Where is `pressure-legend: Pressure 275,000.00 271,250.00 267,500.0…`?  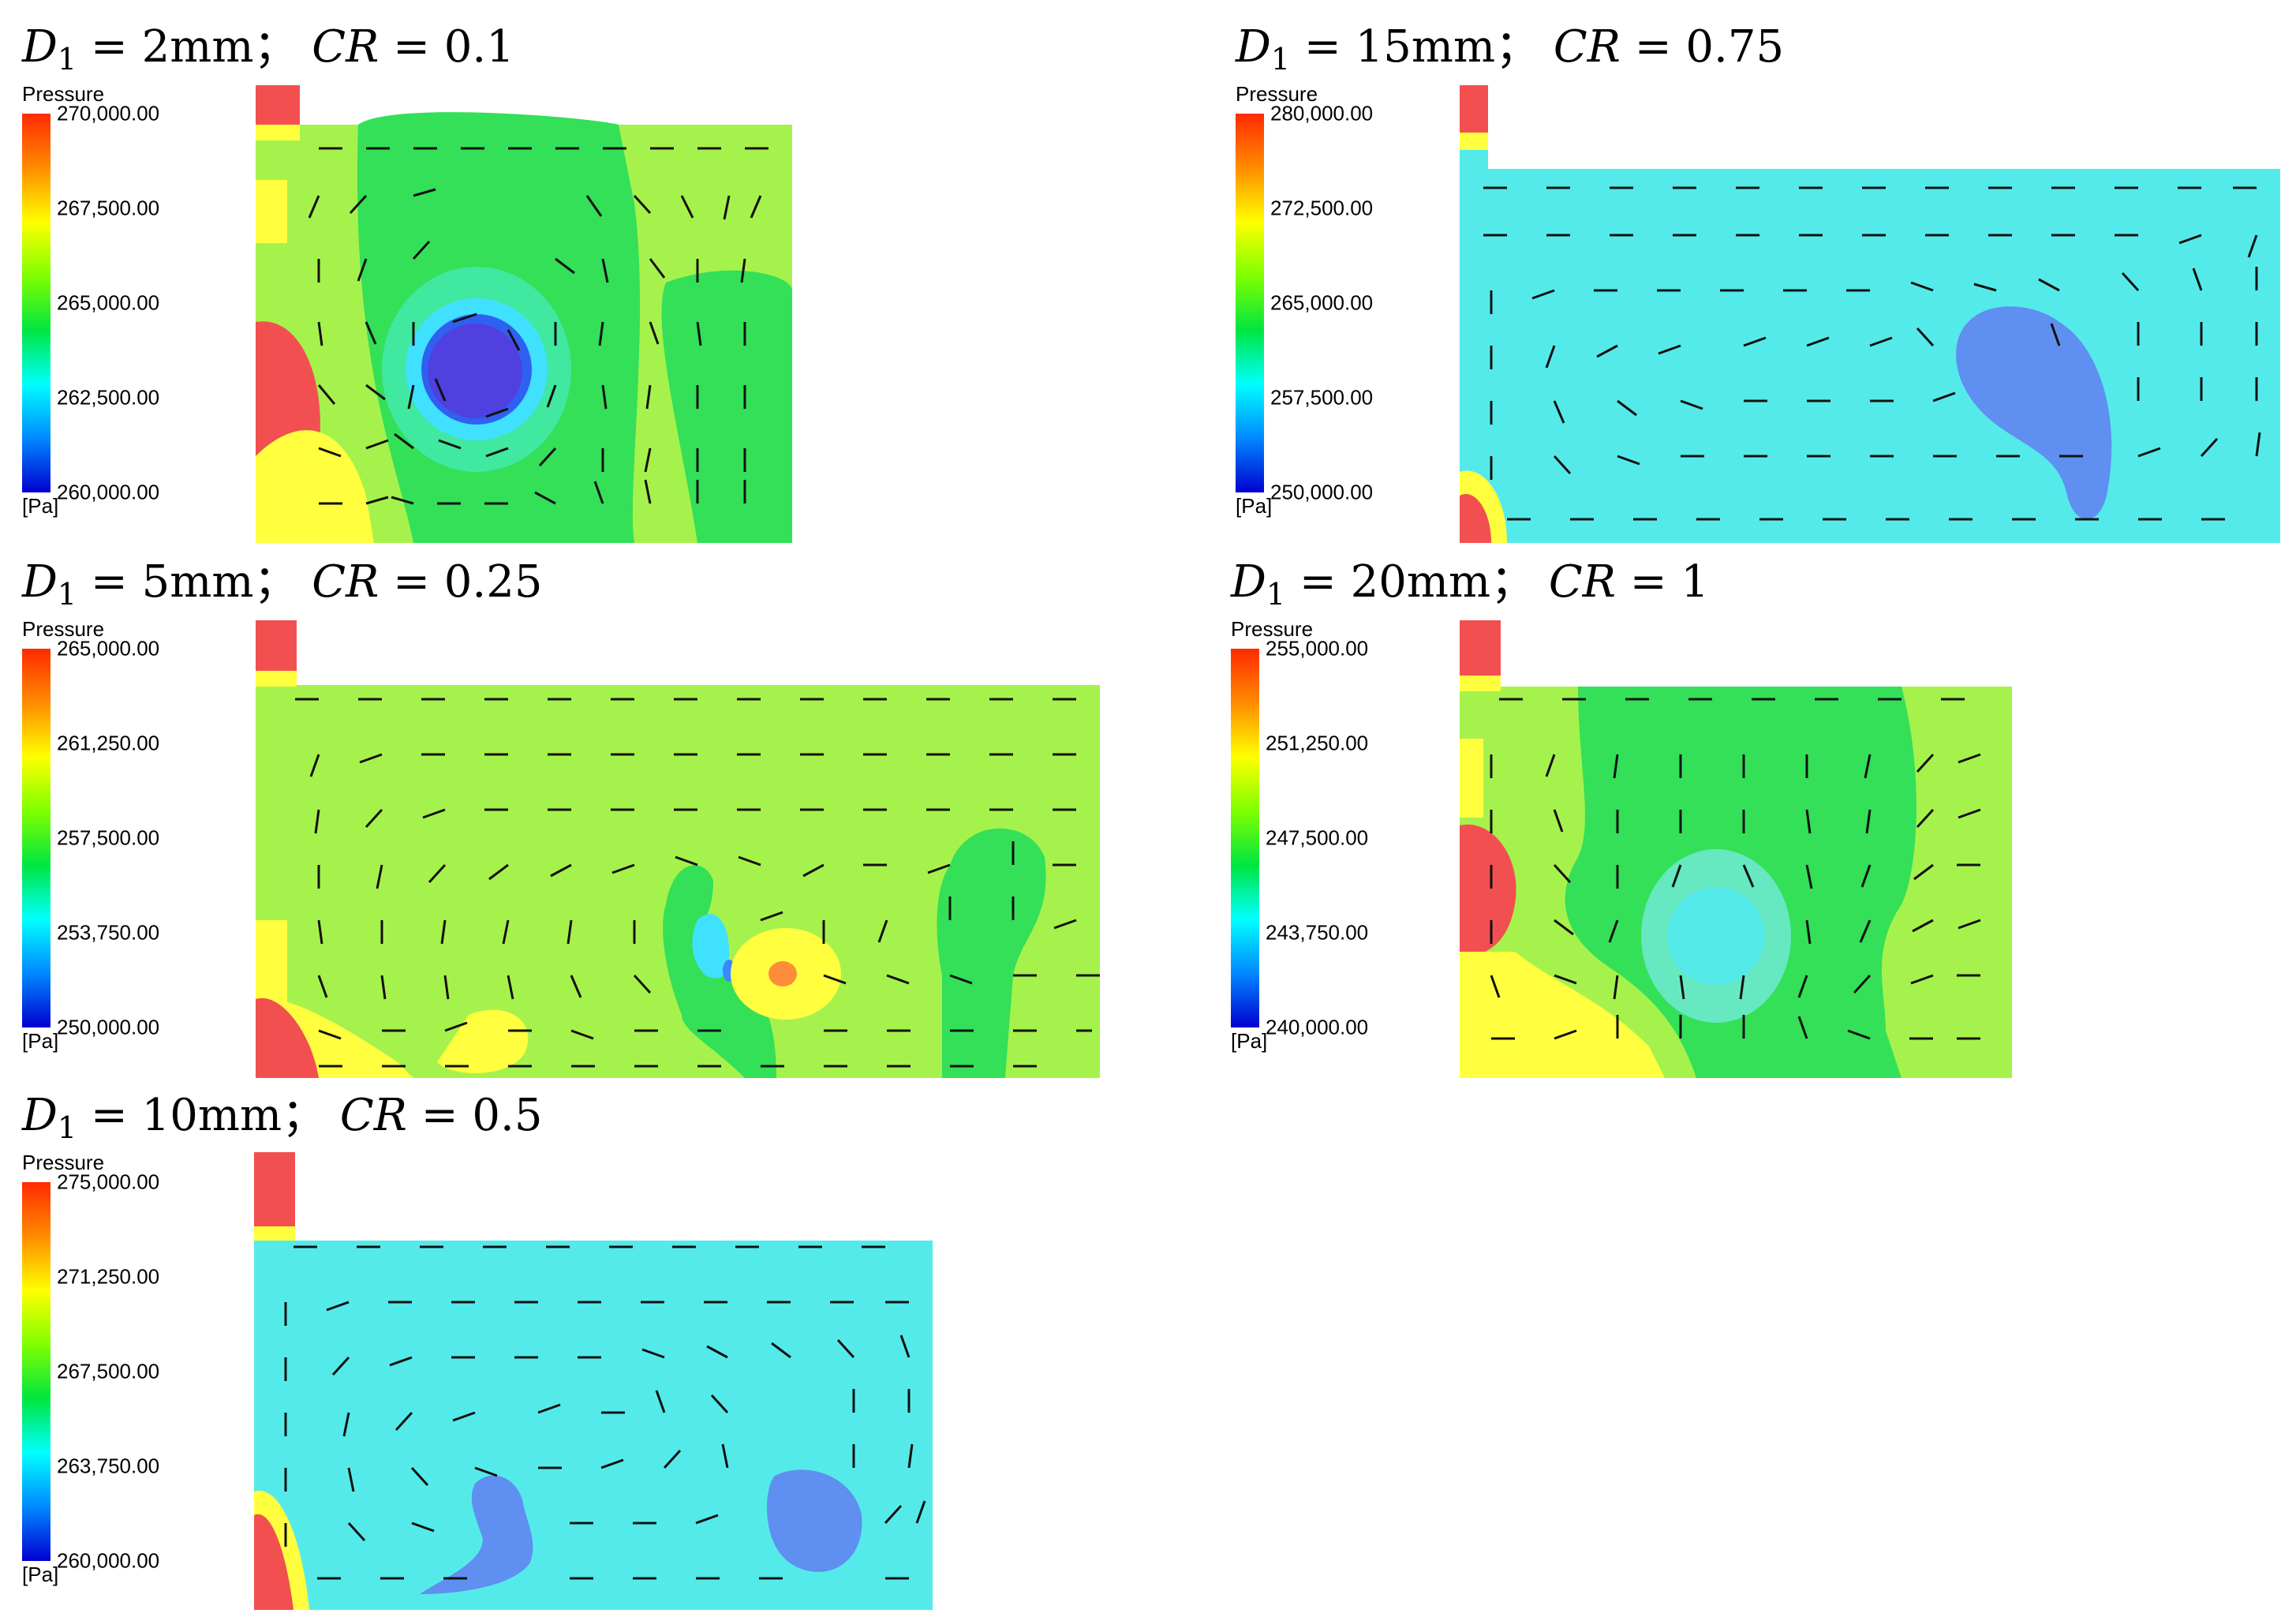 pressure-legend: Pressure 275,000.00 271,250.00 267,500.0… is located at coordinates (140, 1379).